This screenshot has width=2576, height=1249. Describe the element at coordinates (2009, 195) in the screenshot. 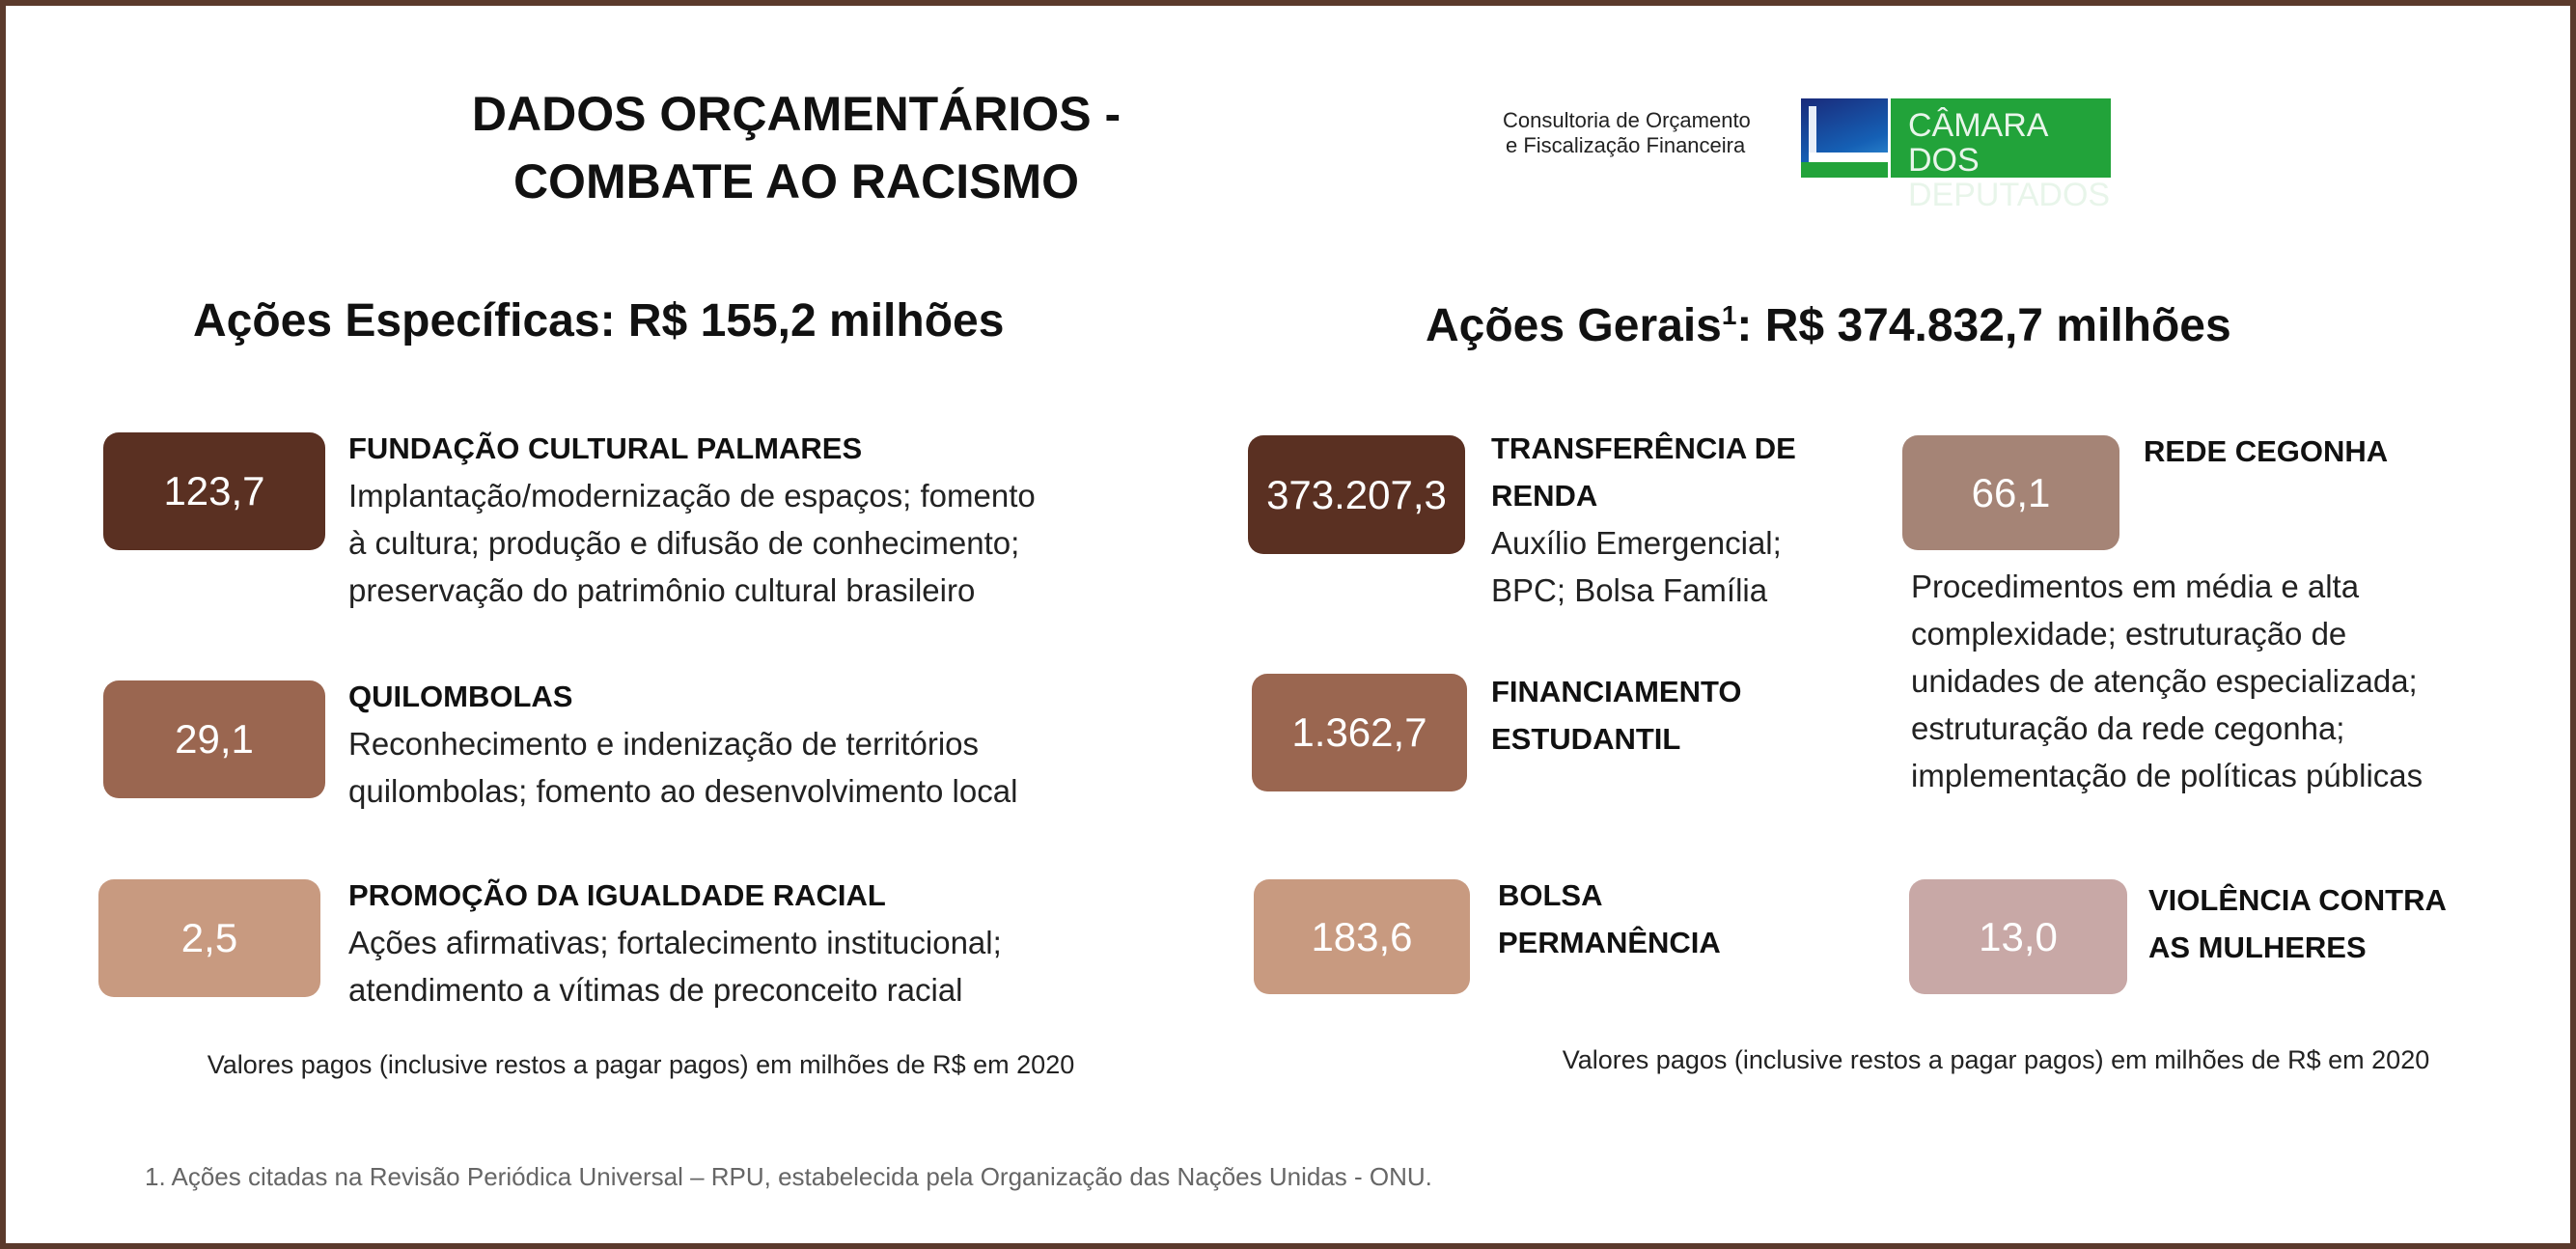

I see `logo-brand-line2: DEPUTADOS` at that location.